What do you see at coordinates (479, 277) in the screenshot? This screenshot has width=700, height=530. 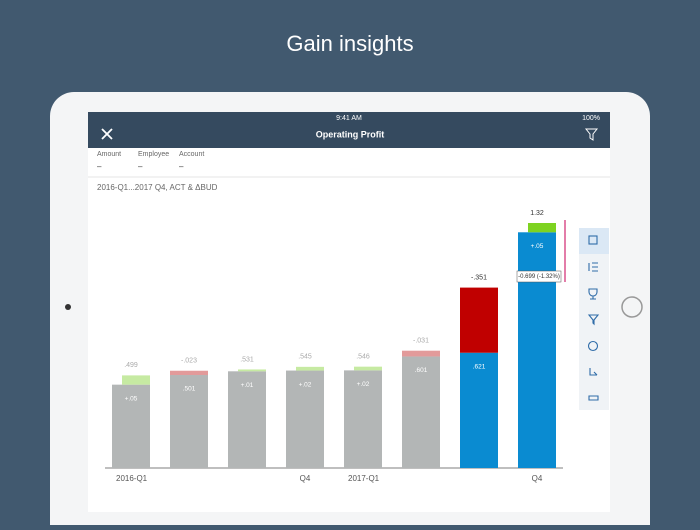 I see `top-label: -.351` at bounding box center [479, 277].